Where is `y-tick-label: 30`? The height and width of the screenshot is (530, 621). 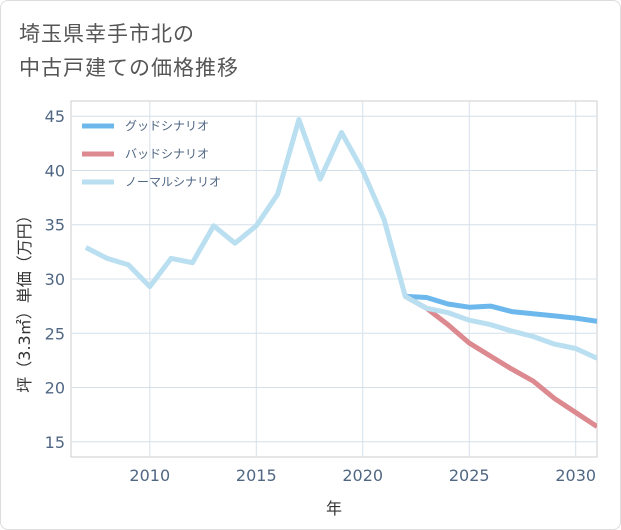
y-tick-label: 30 is located at coordinates (55, 279).